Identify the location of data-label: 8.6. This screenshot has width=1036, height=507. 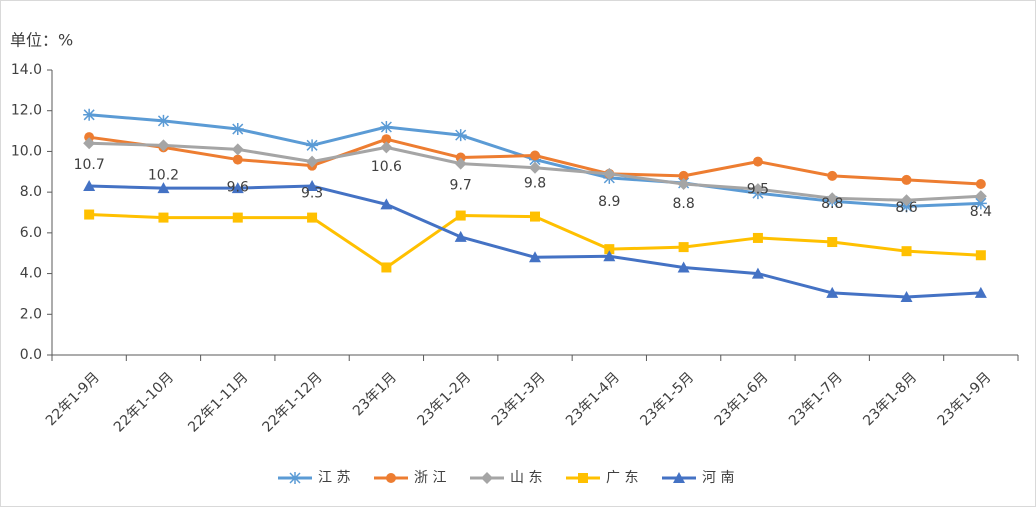
(906, 208).